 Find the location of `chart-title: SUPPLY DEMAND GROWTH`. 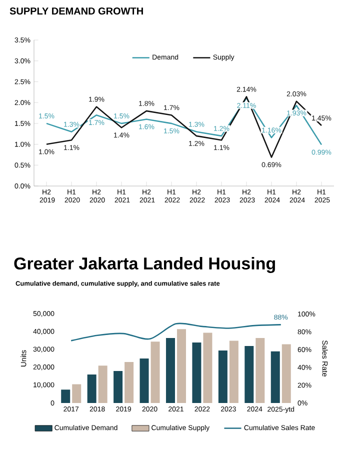

chart-title: SUPPLY DEMAND GROWTH is located at coordinates (76, 11).